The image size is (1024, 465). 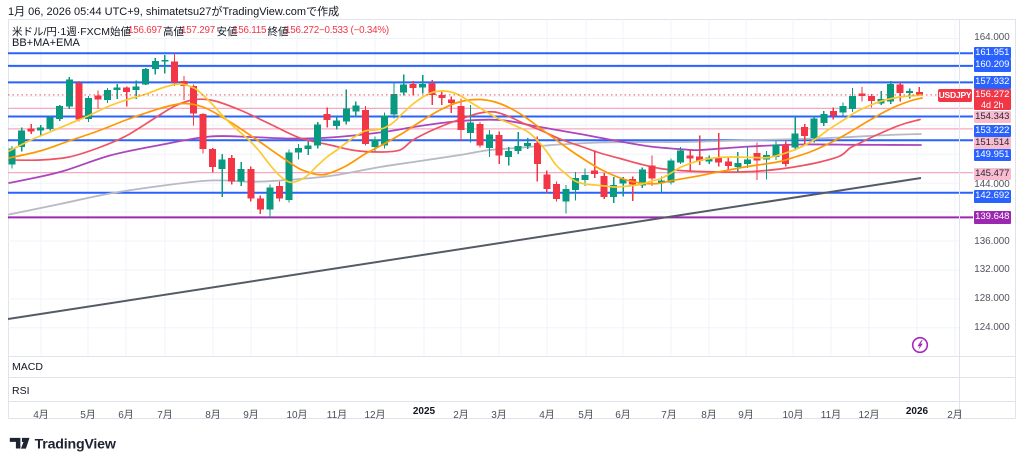 What do you see at coordinates (76, 444) in the screenshot?
I see `svg-text: TradingView` at bounding box center [76, 444].